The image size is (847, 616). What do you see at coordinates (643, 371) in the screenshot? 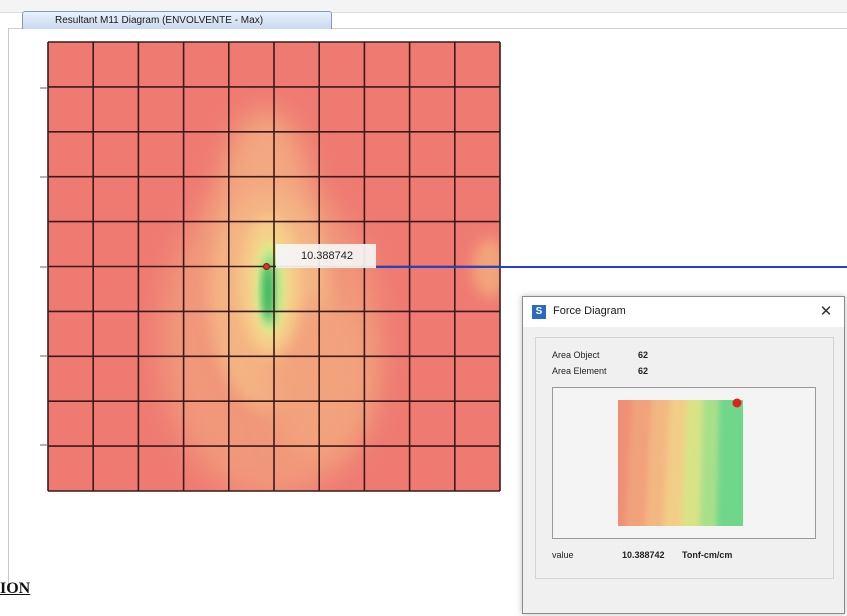
I see `area-element-value: 62` at bounding box center [643, 371].